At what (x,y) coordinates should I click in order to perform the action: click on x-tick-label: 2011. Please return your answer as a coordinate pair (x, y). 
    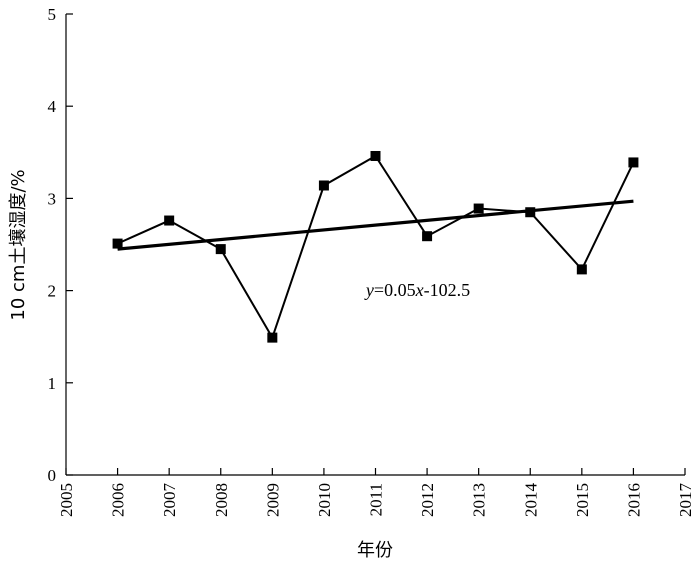
    Looking at the image, I should click on (376, 499).